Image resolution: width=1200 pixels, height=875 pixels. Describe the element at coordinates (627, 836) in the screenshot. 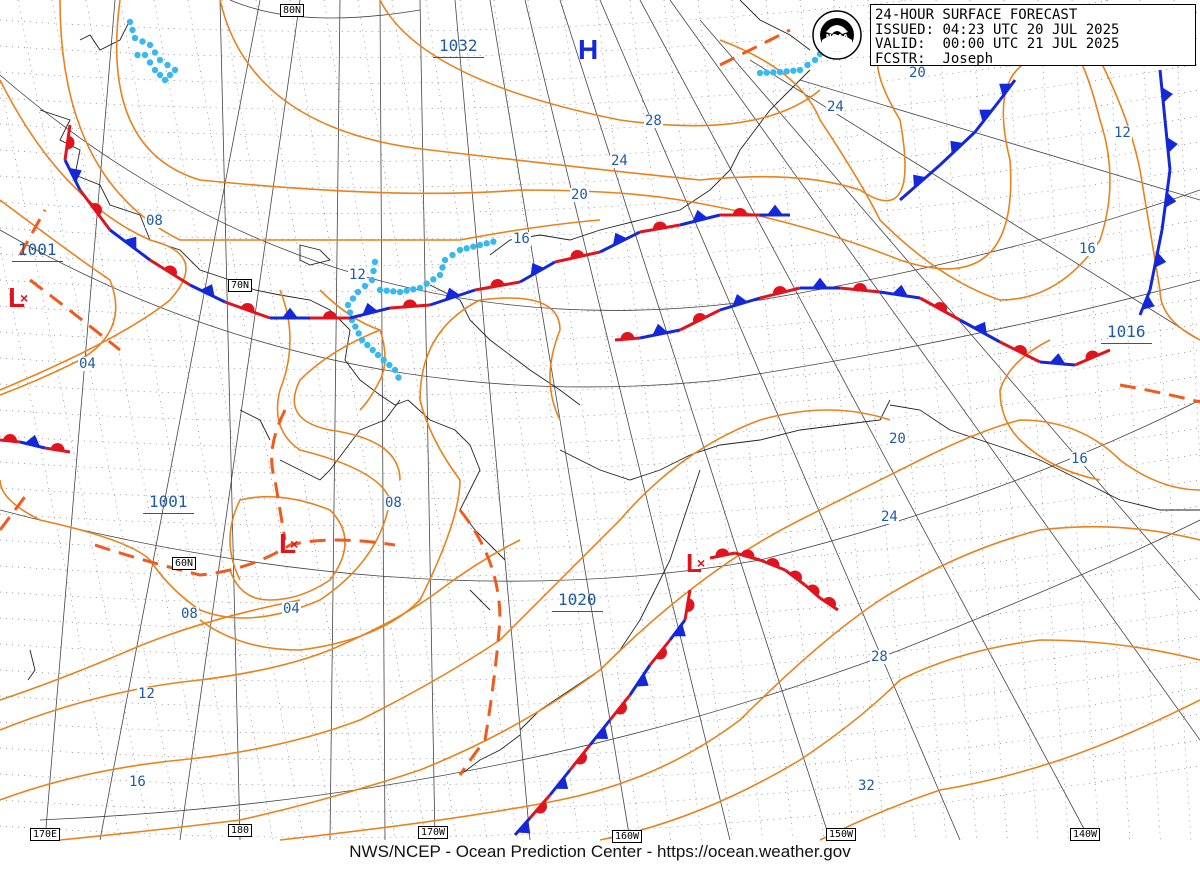

I see `lon-label-160w: 160W` at that location.